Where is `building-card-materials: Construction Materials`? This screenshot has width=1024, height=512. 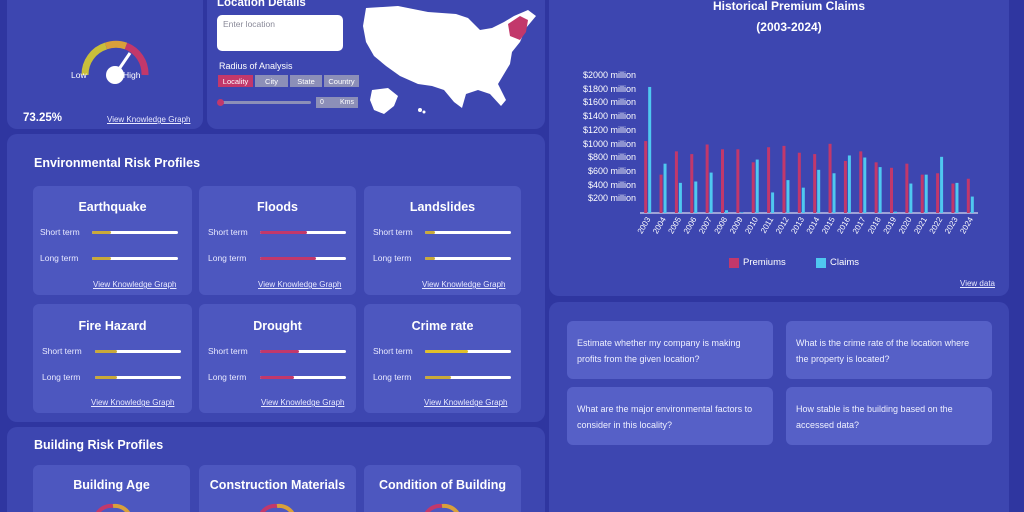
building-card-materials: Construction Materials is located at coordinates (277, 488).